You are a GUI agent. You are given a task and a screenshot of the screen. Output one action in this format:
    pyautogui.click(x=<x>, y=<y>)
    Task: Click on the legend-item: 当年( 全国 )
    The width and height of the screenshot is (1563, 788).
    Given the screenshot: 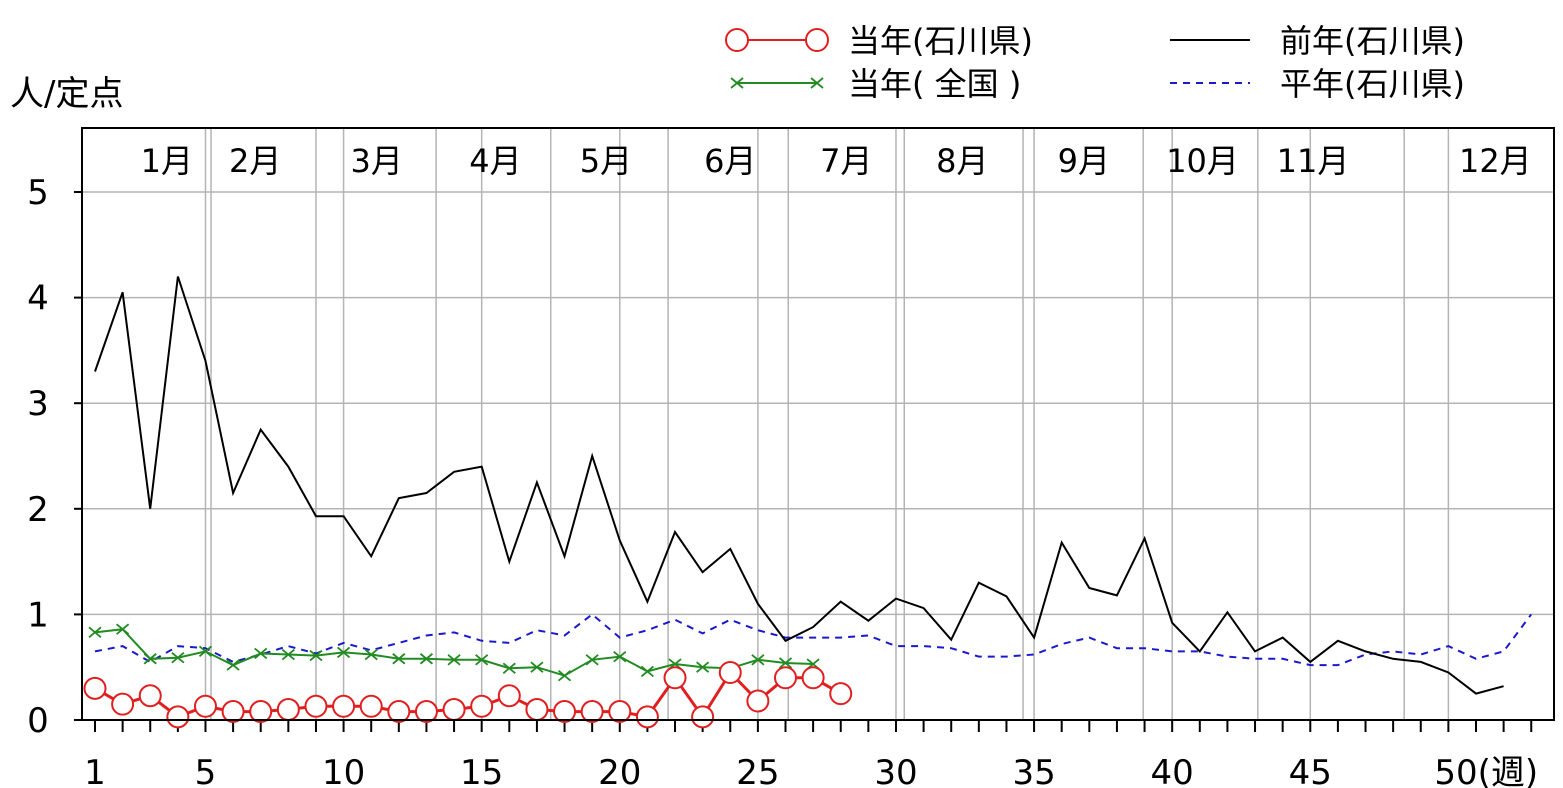 What is the action you would take?
    pyautogui.click(x=875, y=84)
    